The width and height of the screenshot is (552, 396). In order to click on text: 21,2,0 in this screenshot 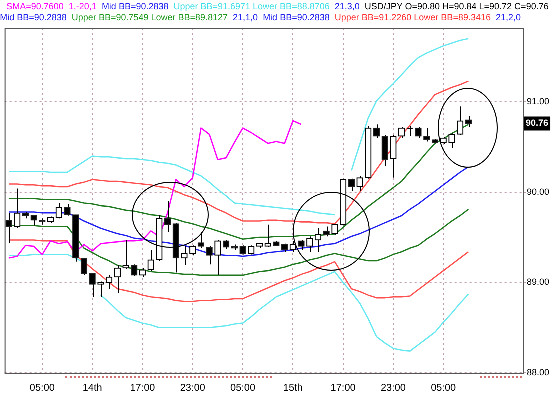, I will do `click(509, 17)`.